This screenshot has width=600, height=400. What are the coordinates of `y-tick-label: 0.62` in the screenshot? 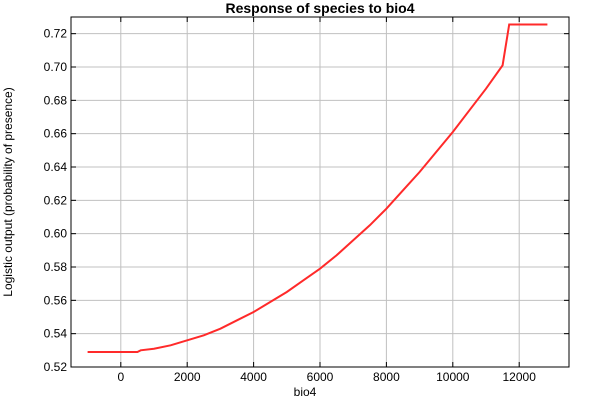 It's located at (56, 200).